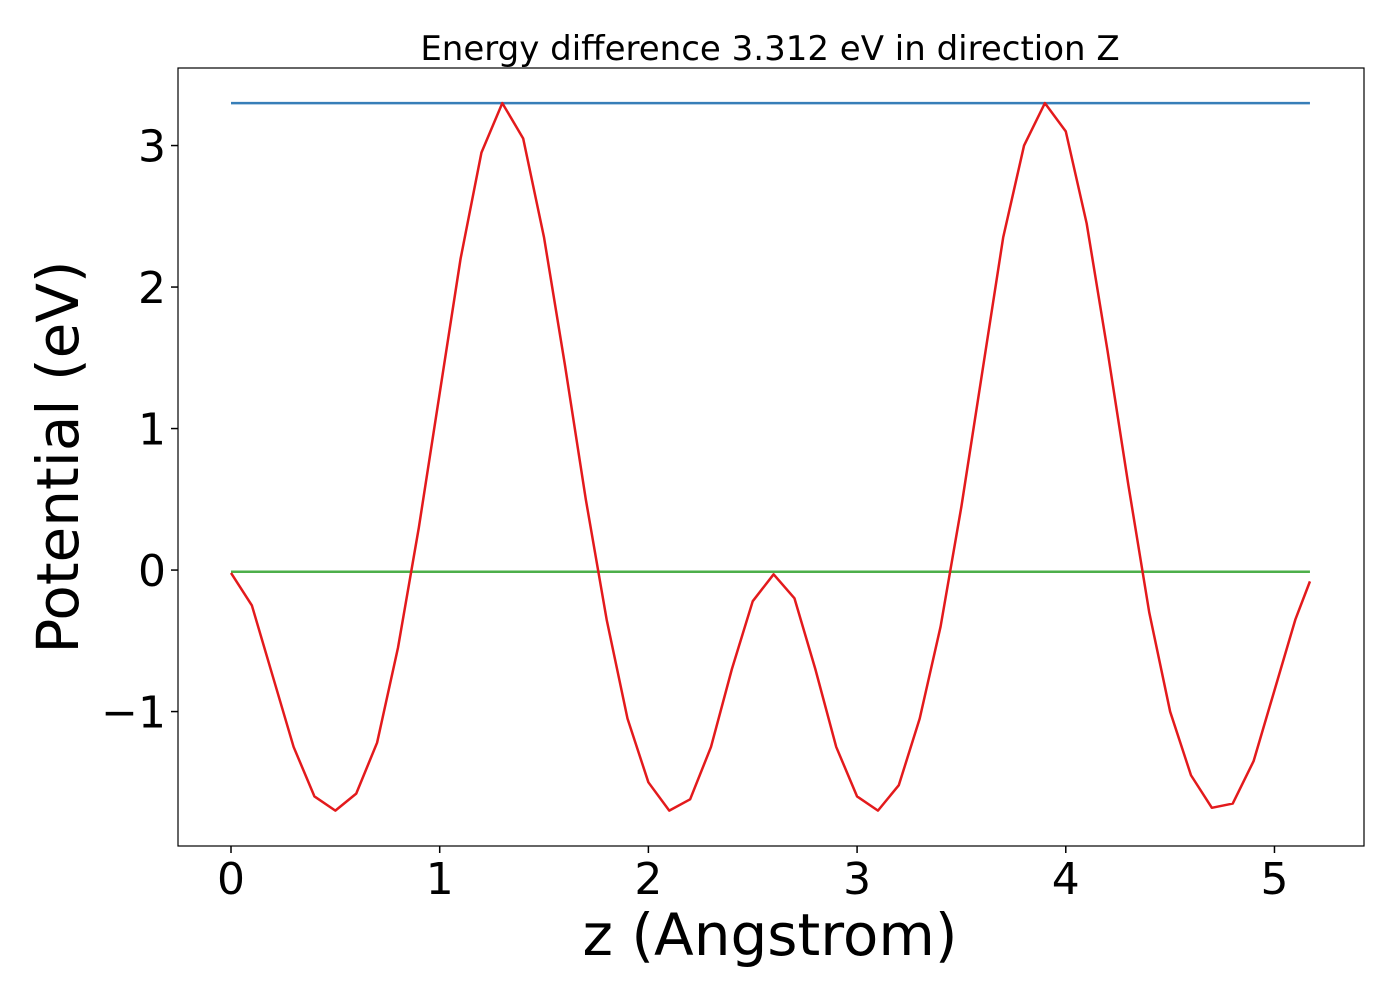  Describe the element at coordinates (440, 879) in the screenshot. I see `x-tick-label: 1` at that location.